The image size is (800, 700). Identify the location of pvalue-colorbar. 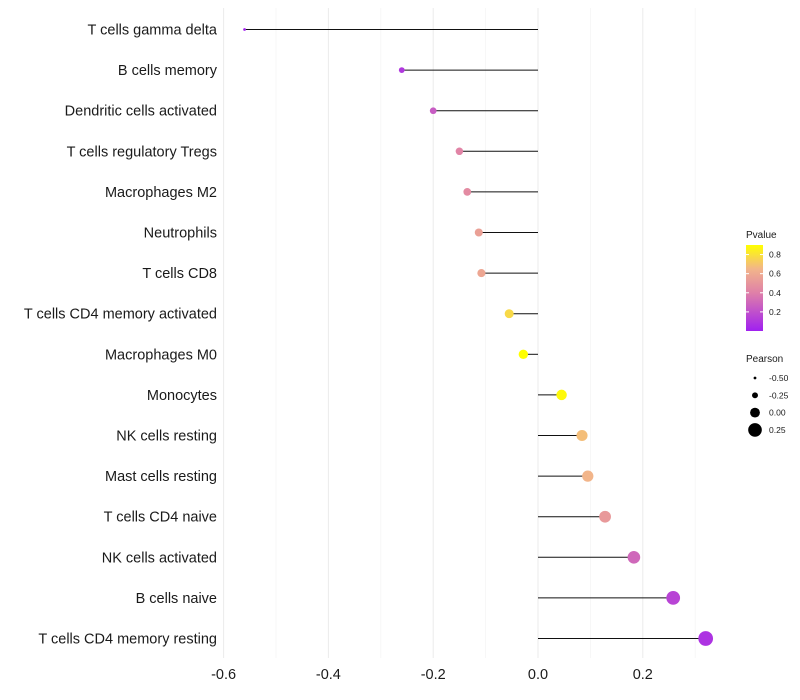
(754, 288).